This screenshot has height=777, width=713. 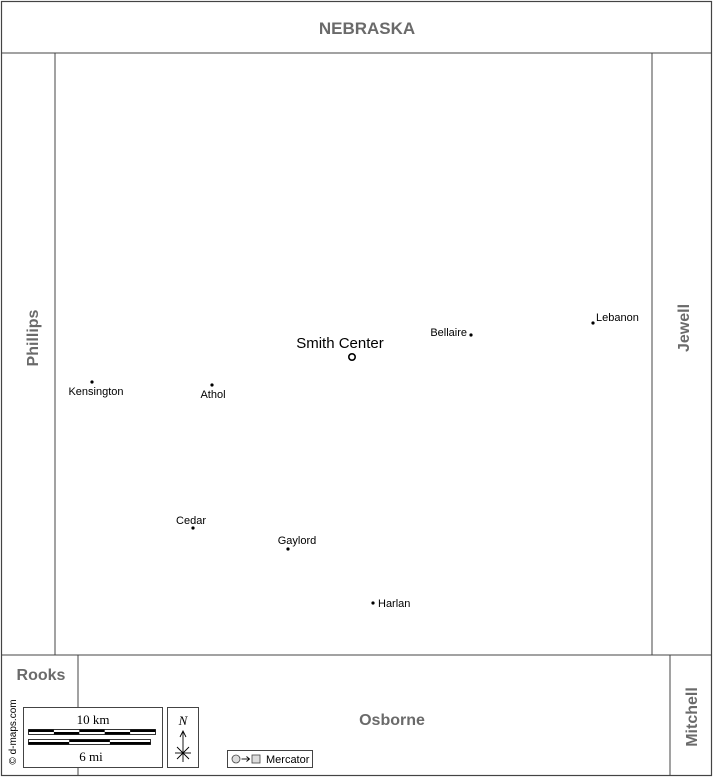 I want to click on town-athol: Athol, so click(x=213, y=392).